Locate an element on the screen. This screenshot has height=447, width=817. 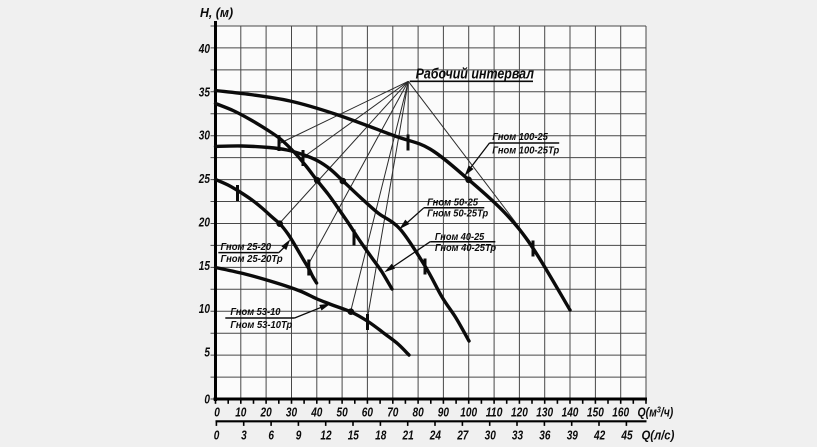
svg-text: 110 is located at coordinates (494, 412).